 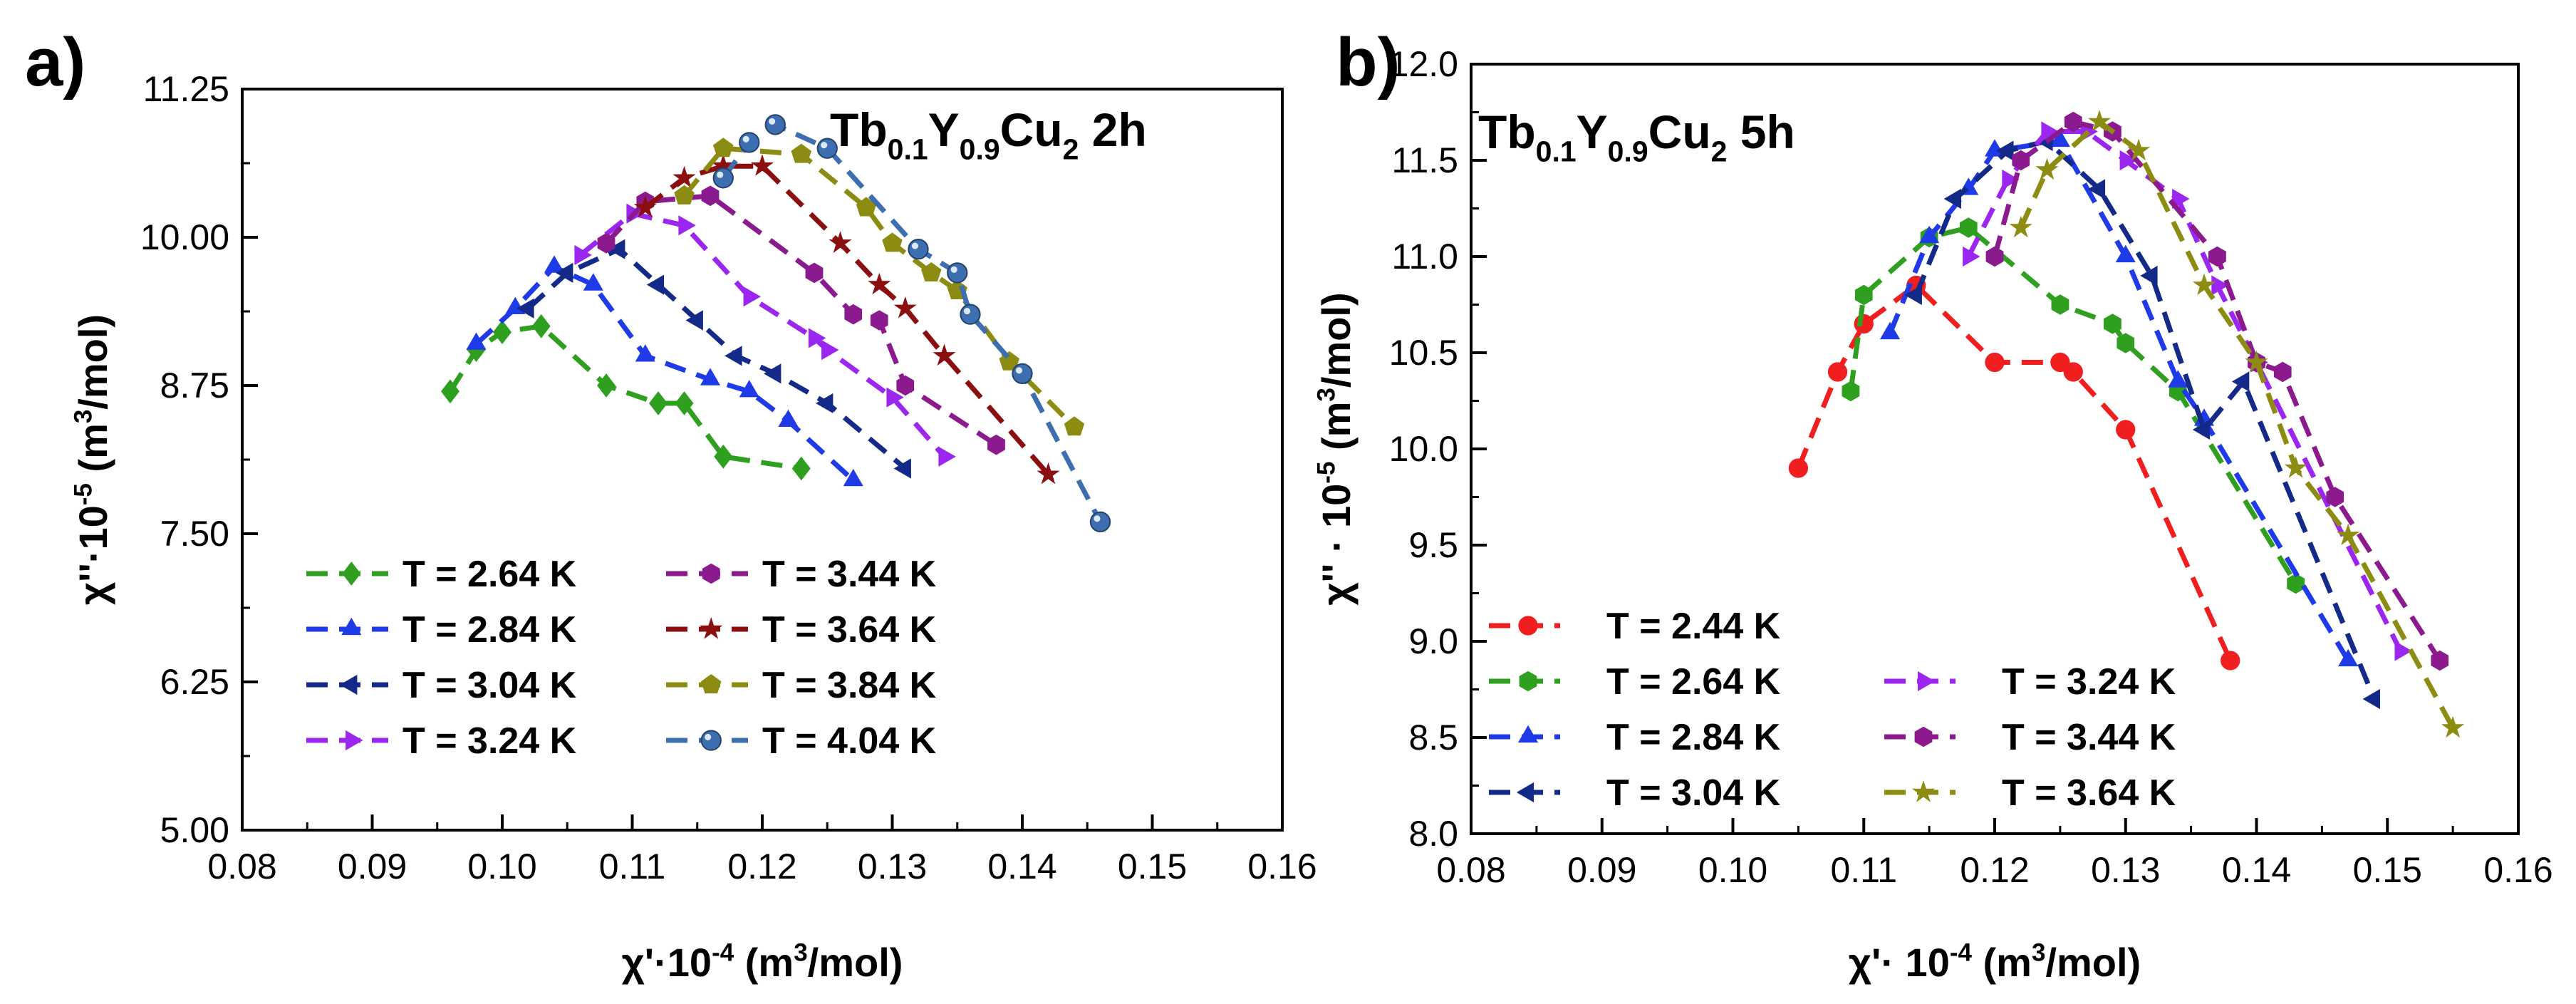 What do you see at coordinates (84, 494) in the screenshot?
I see `label-part: -5` at bounding box center [84, 494].